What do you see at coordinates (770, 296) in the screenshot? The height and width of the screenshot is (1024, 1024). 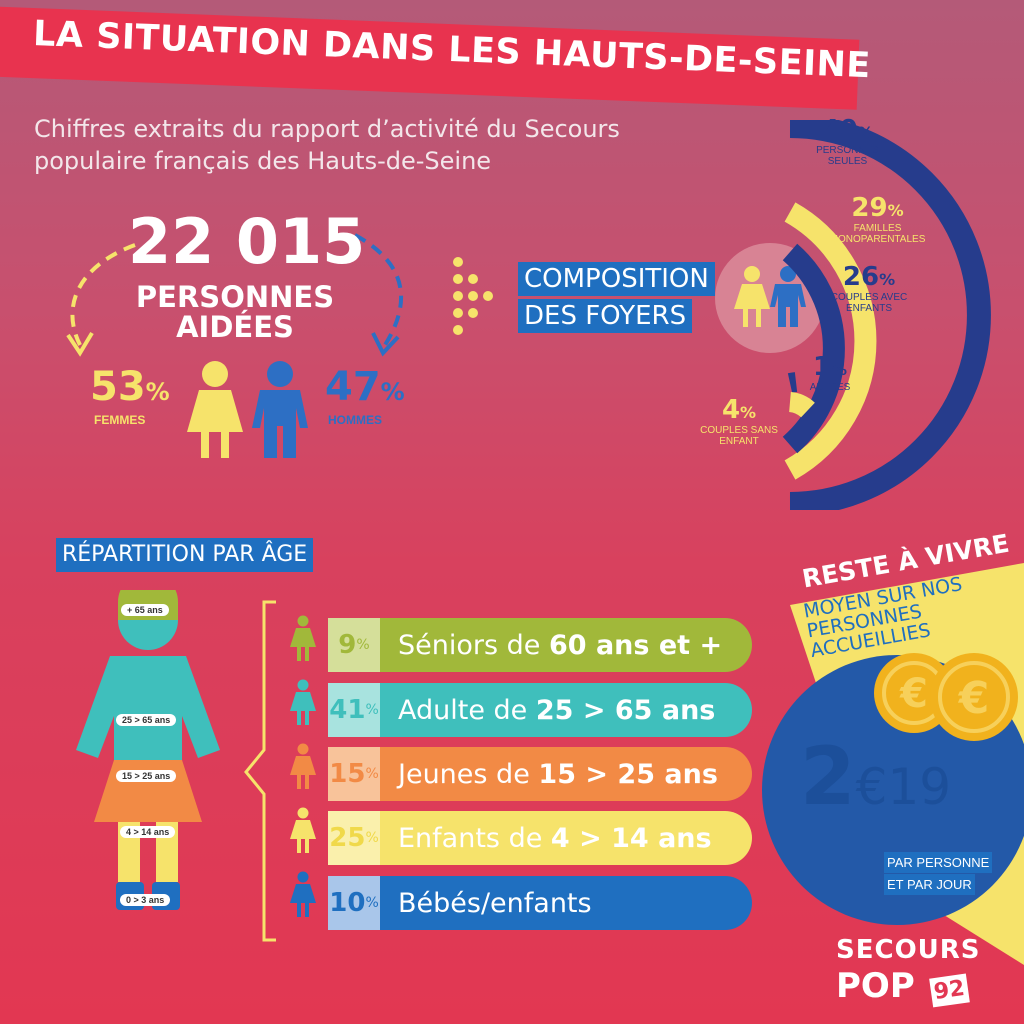 I see `couple-icon` at bounding box center [770, 296].